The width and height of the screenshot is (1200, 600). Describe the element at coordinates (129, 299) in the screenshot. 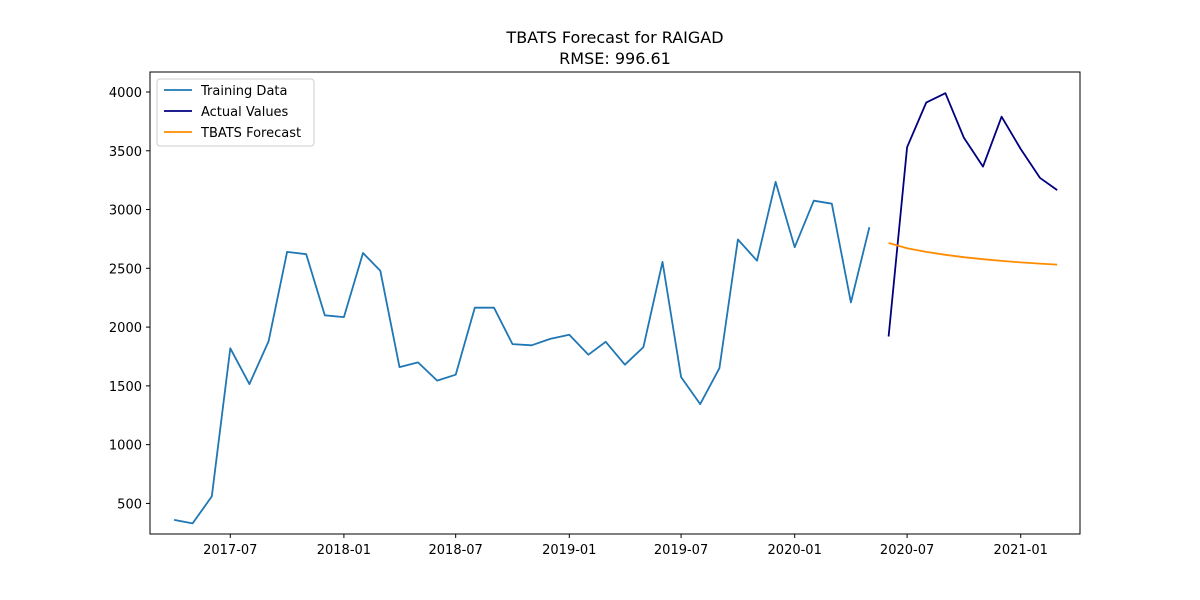

I see `y-axis: 500 1000 1500 2000 2500 3000 3500 4000` at that location.